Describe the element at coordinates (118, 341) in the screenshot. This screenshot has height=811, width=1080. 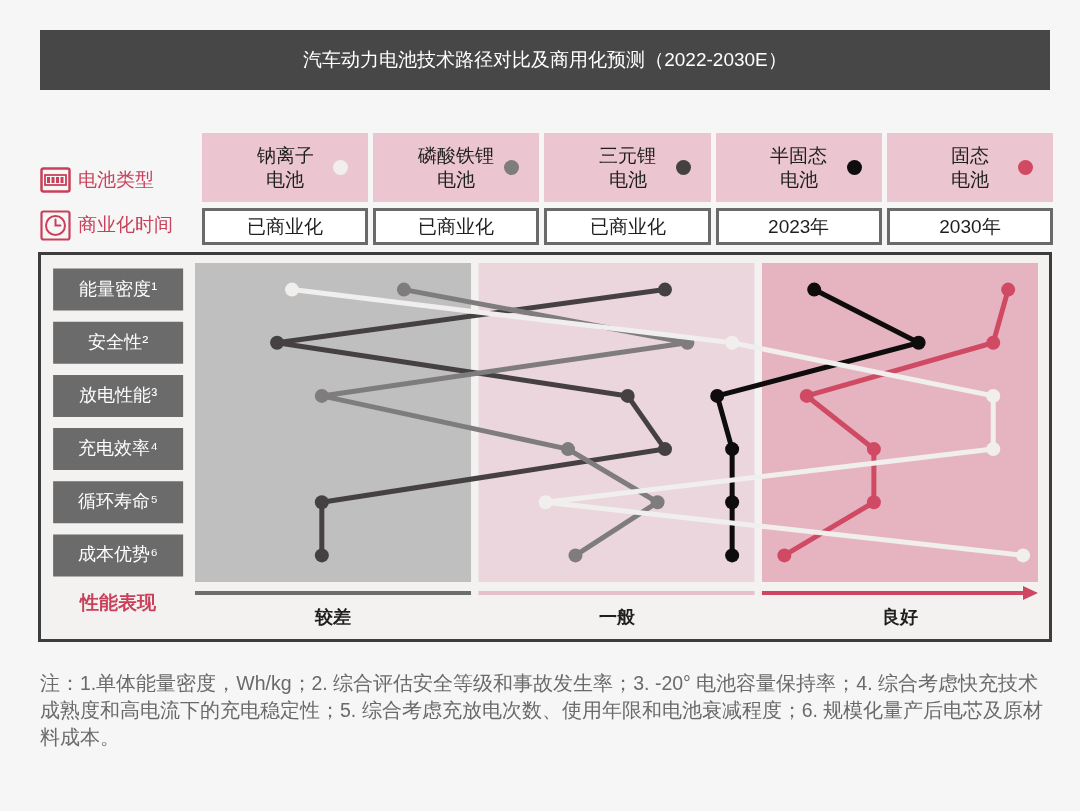
I see `y-tick-label: 安全性²` at that location.